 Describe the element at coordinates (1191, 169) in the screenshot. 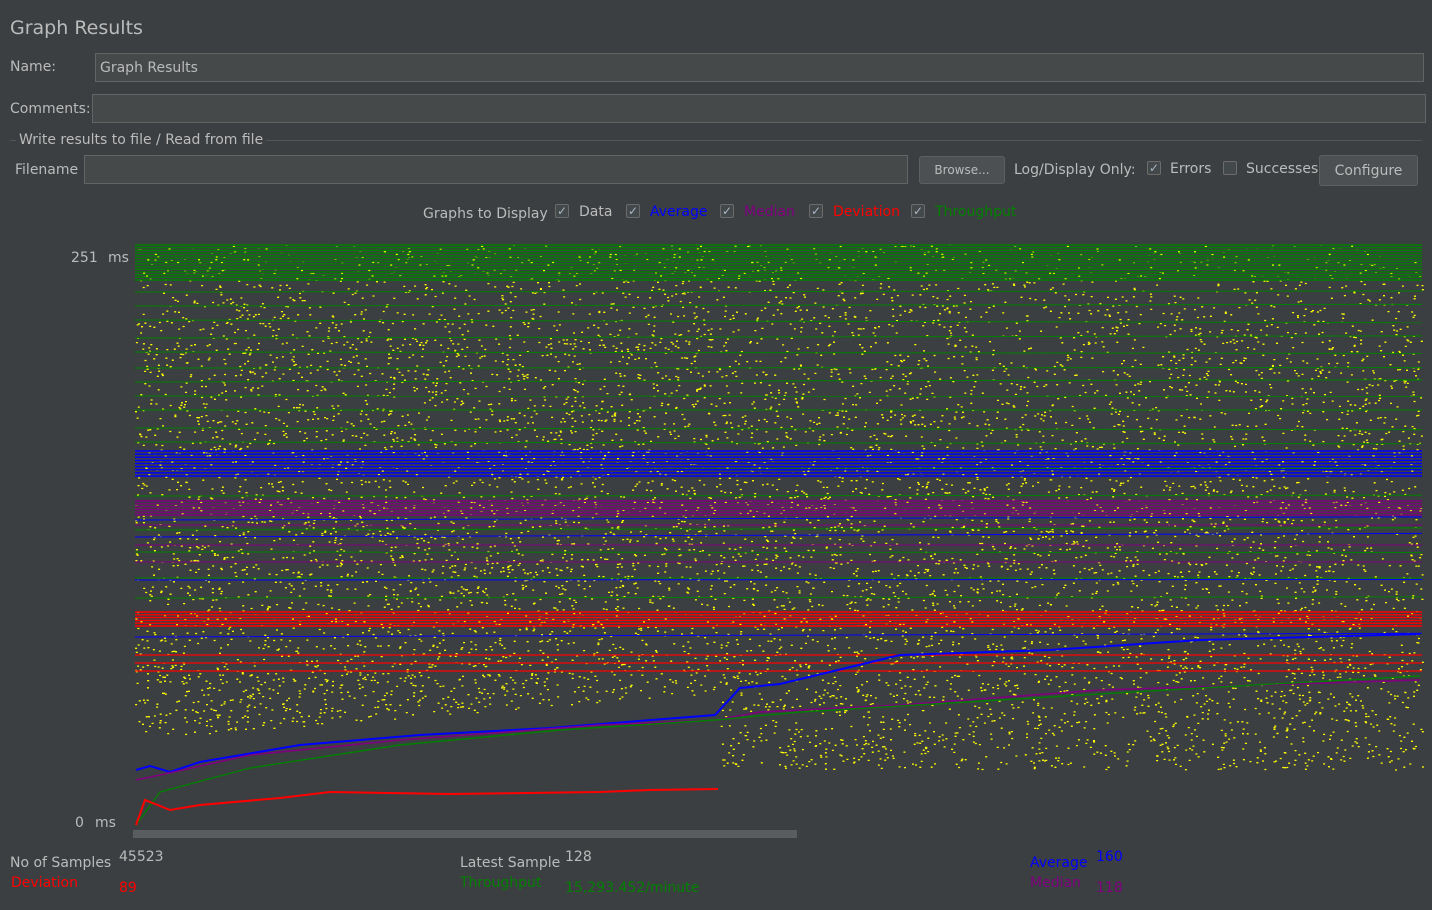

I see `errors-label: Errors` at that location.